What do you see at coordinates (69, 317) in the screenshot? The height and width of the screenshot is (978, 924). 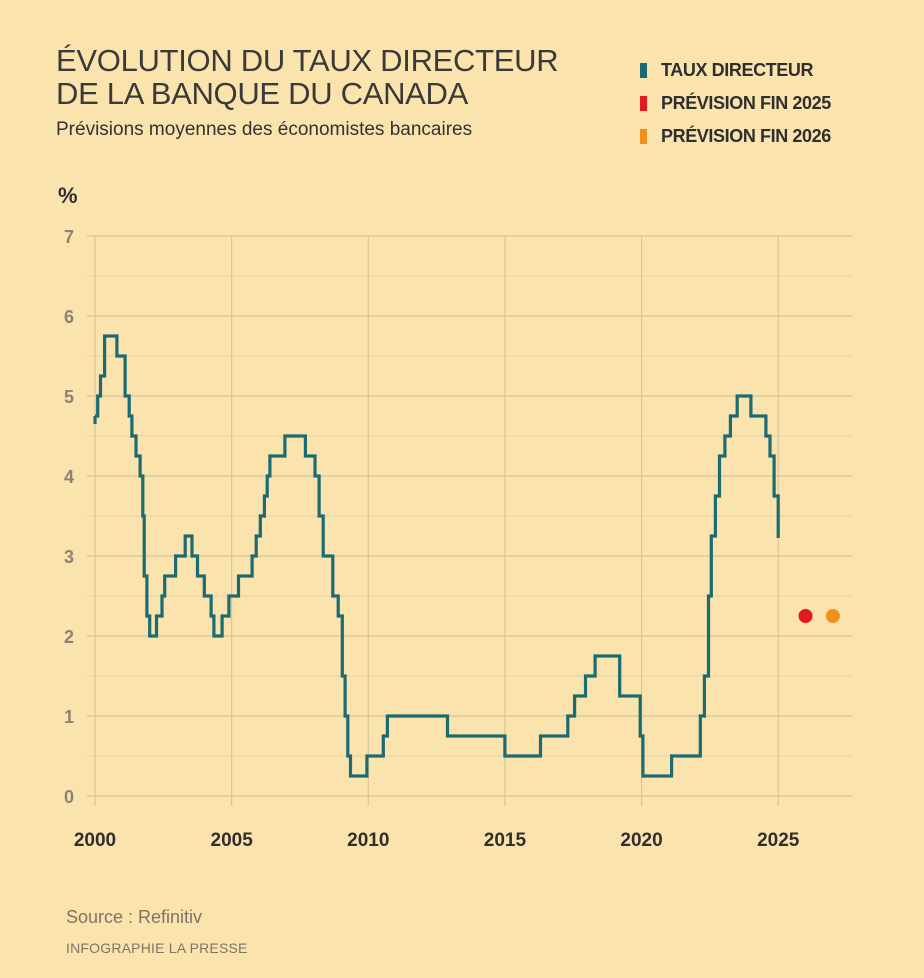 I see `y-tick-label: 6` at bounding box center [69, 317].